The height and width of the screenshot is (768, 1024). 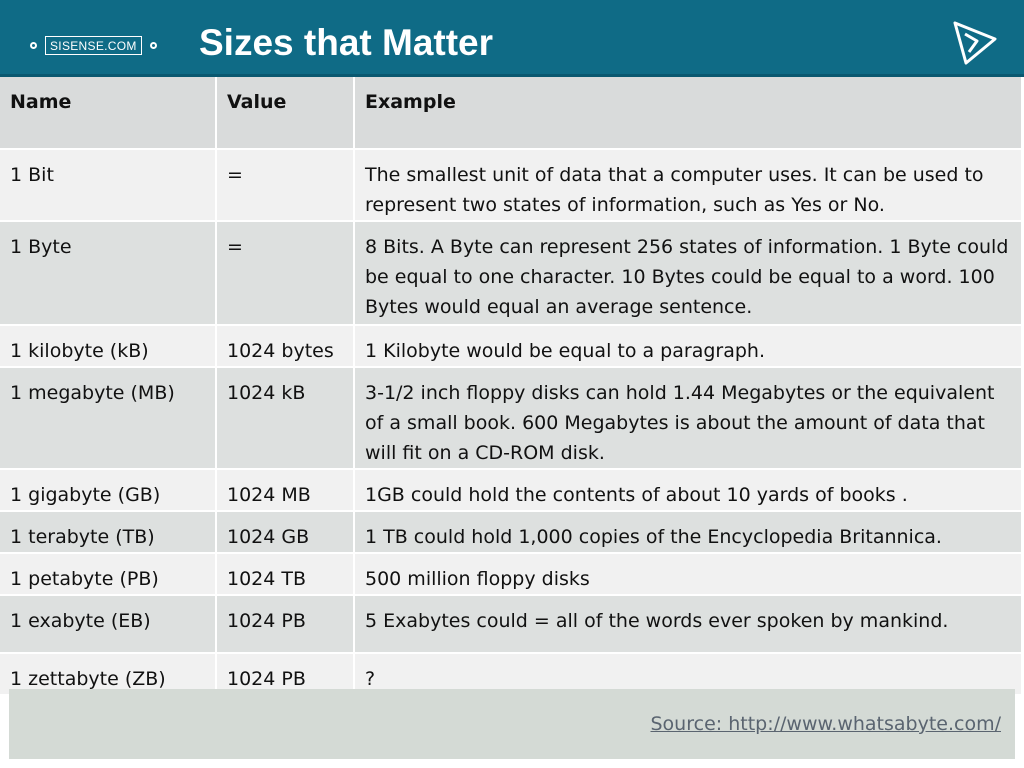 I want to click on cell-value: 1024 kB, so click(x=285, y=418).